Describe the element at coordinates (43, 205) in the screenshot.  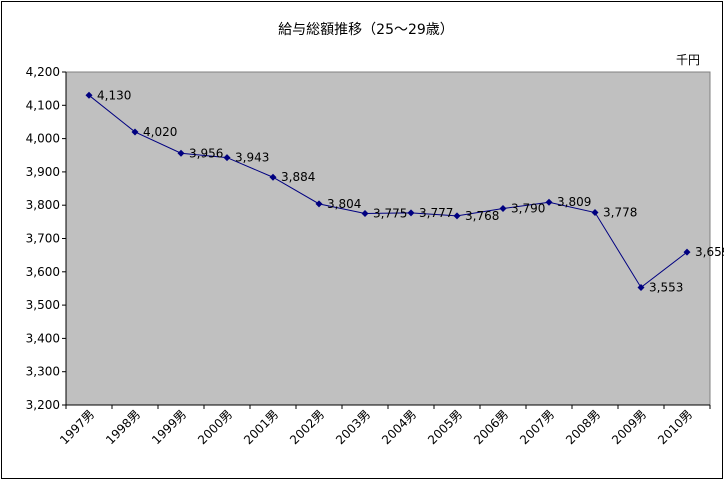
I see `y-tick-label: 3,800` at that location.